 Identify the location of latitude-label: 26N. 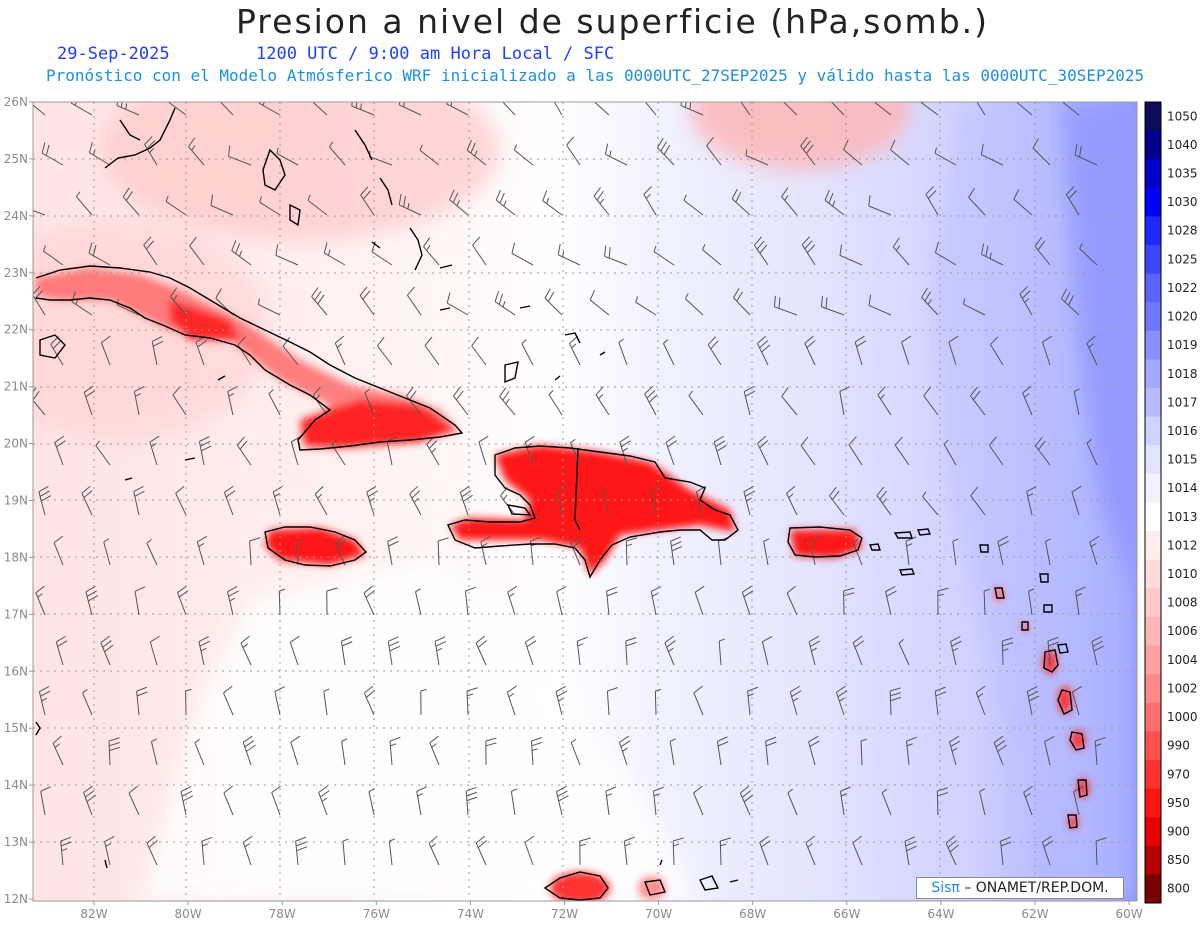
(16, 102).